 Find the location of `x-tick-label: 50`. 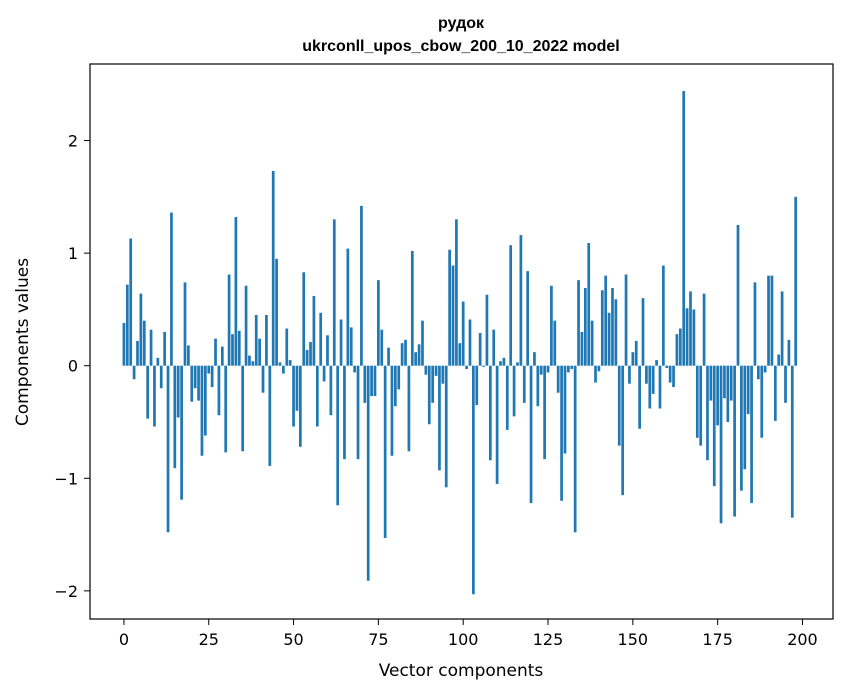

x-tick-label: 50 is located at coordinates (293, 639).